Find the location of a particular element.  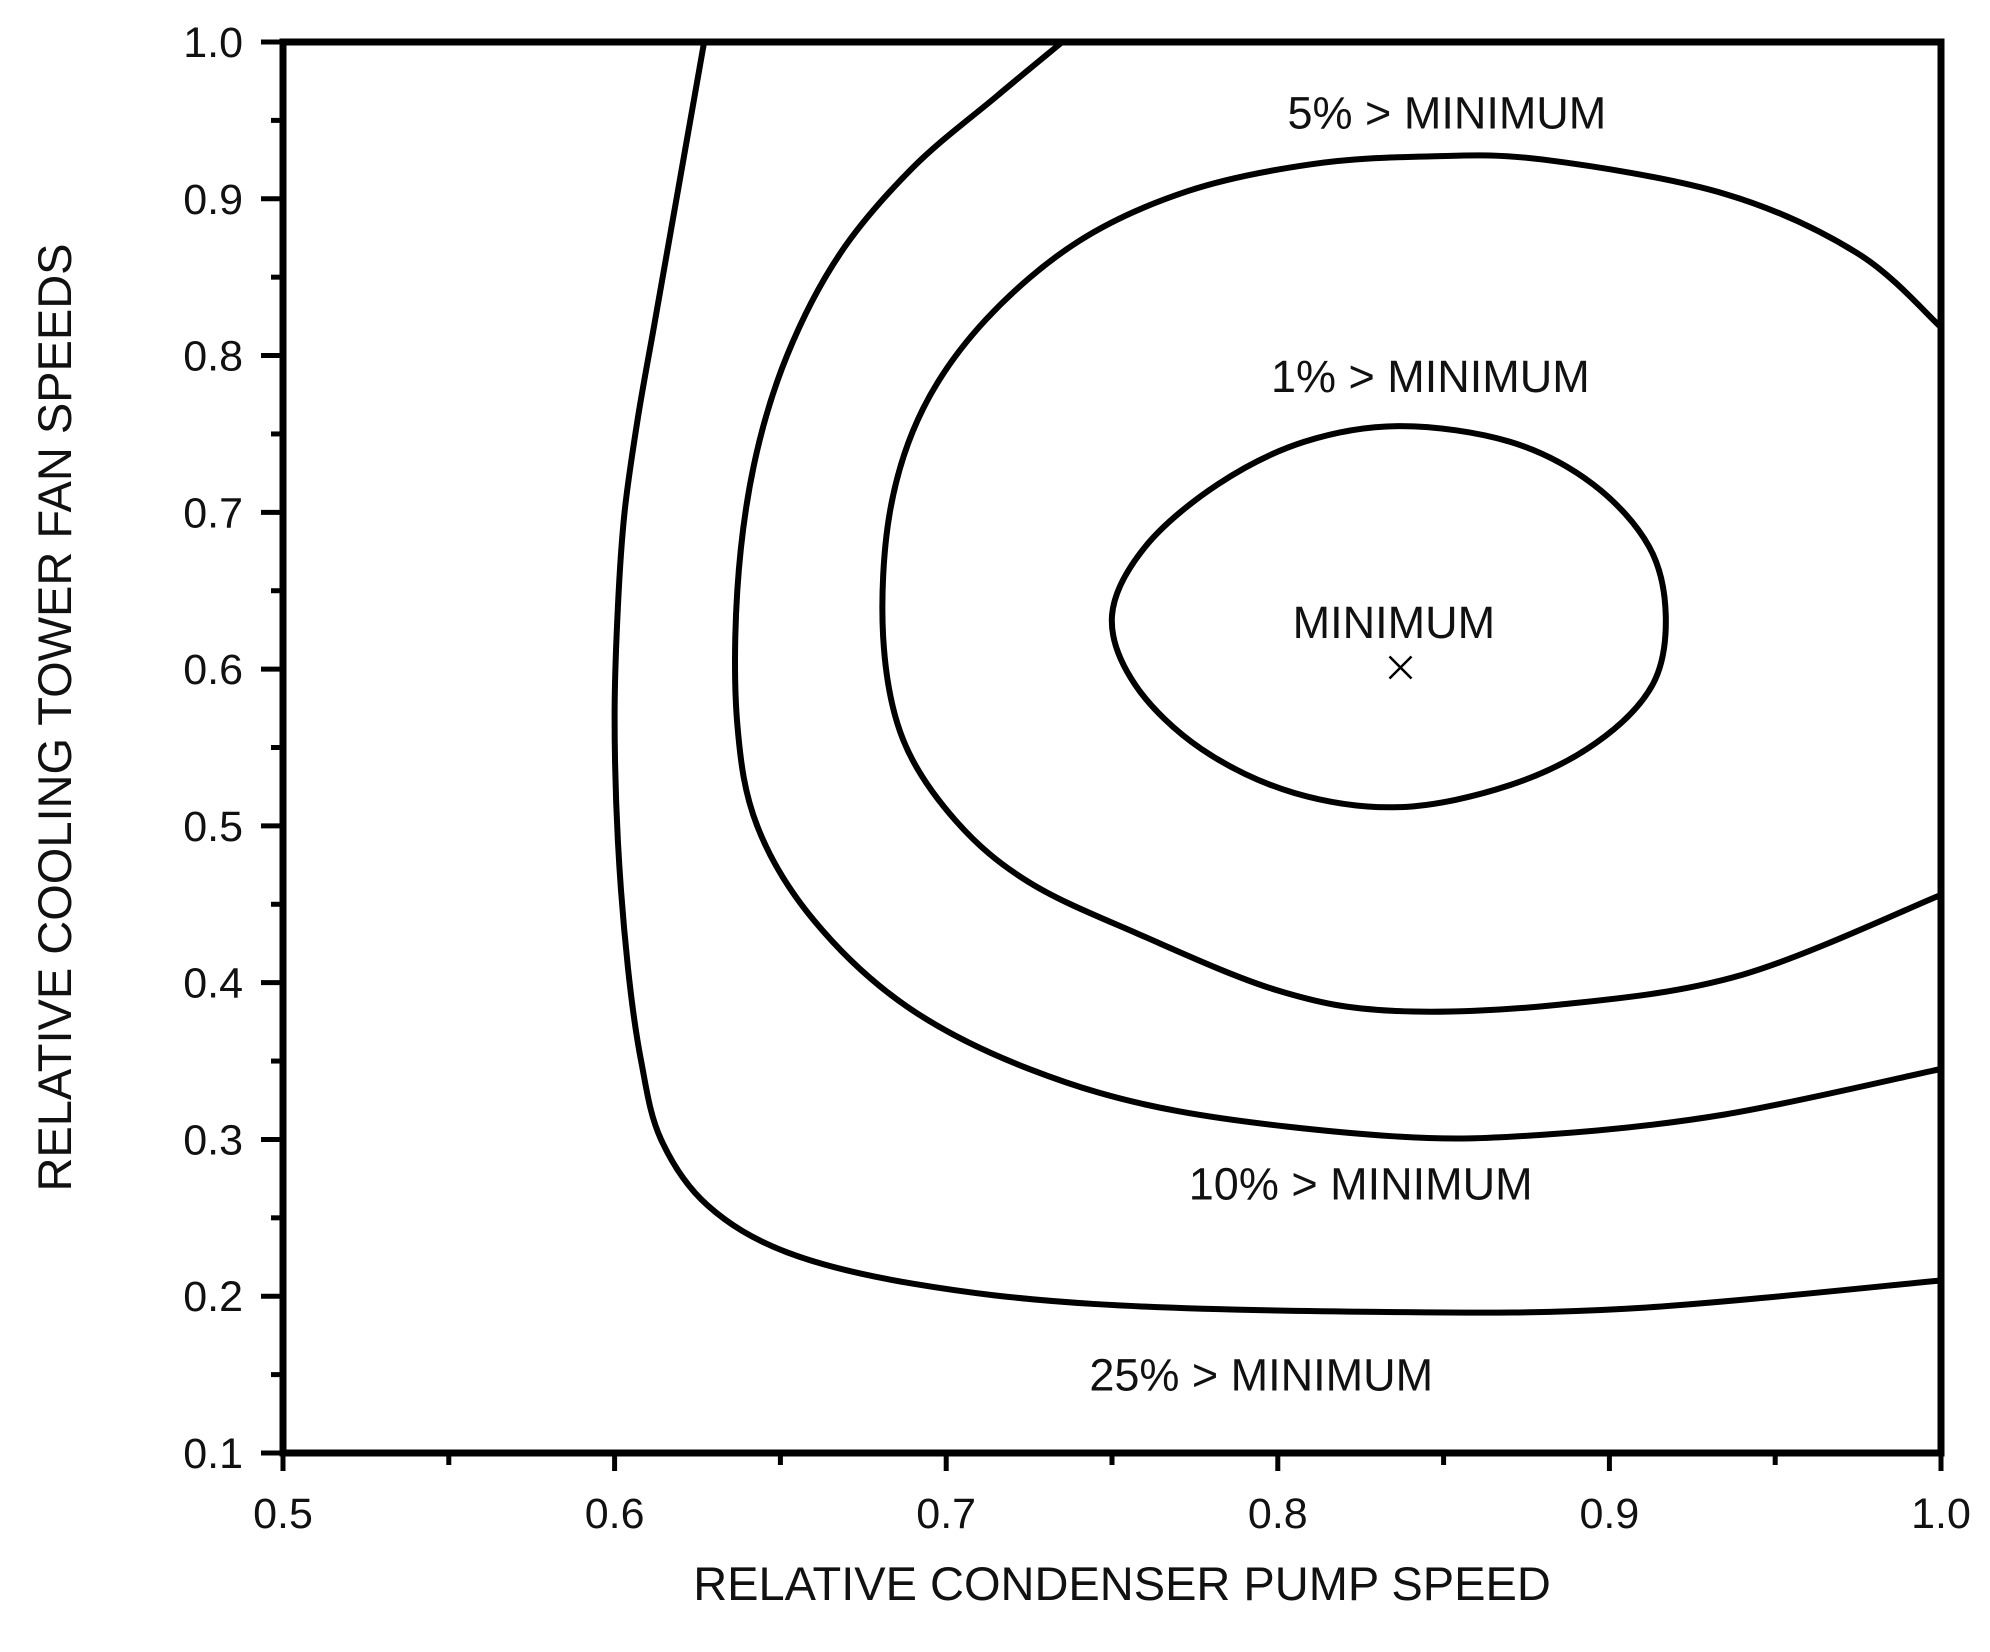

minimum-marker-stroke is located at coordinates (1400, 667).